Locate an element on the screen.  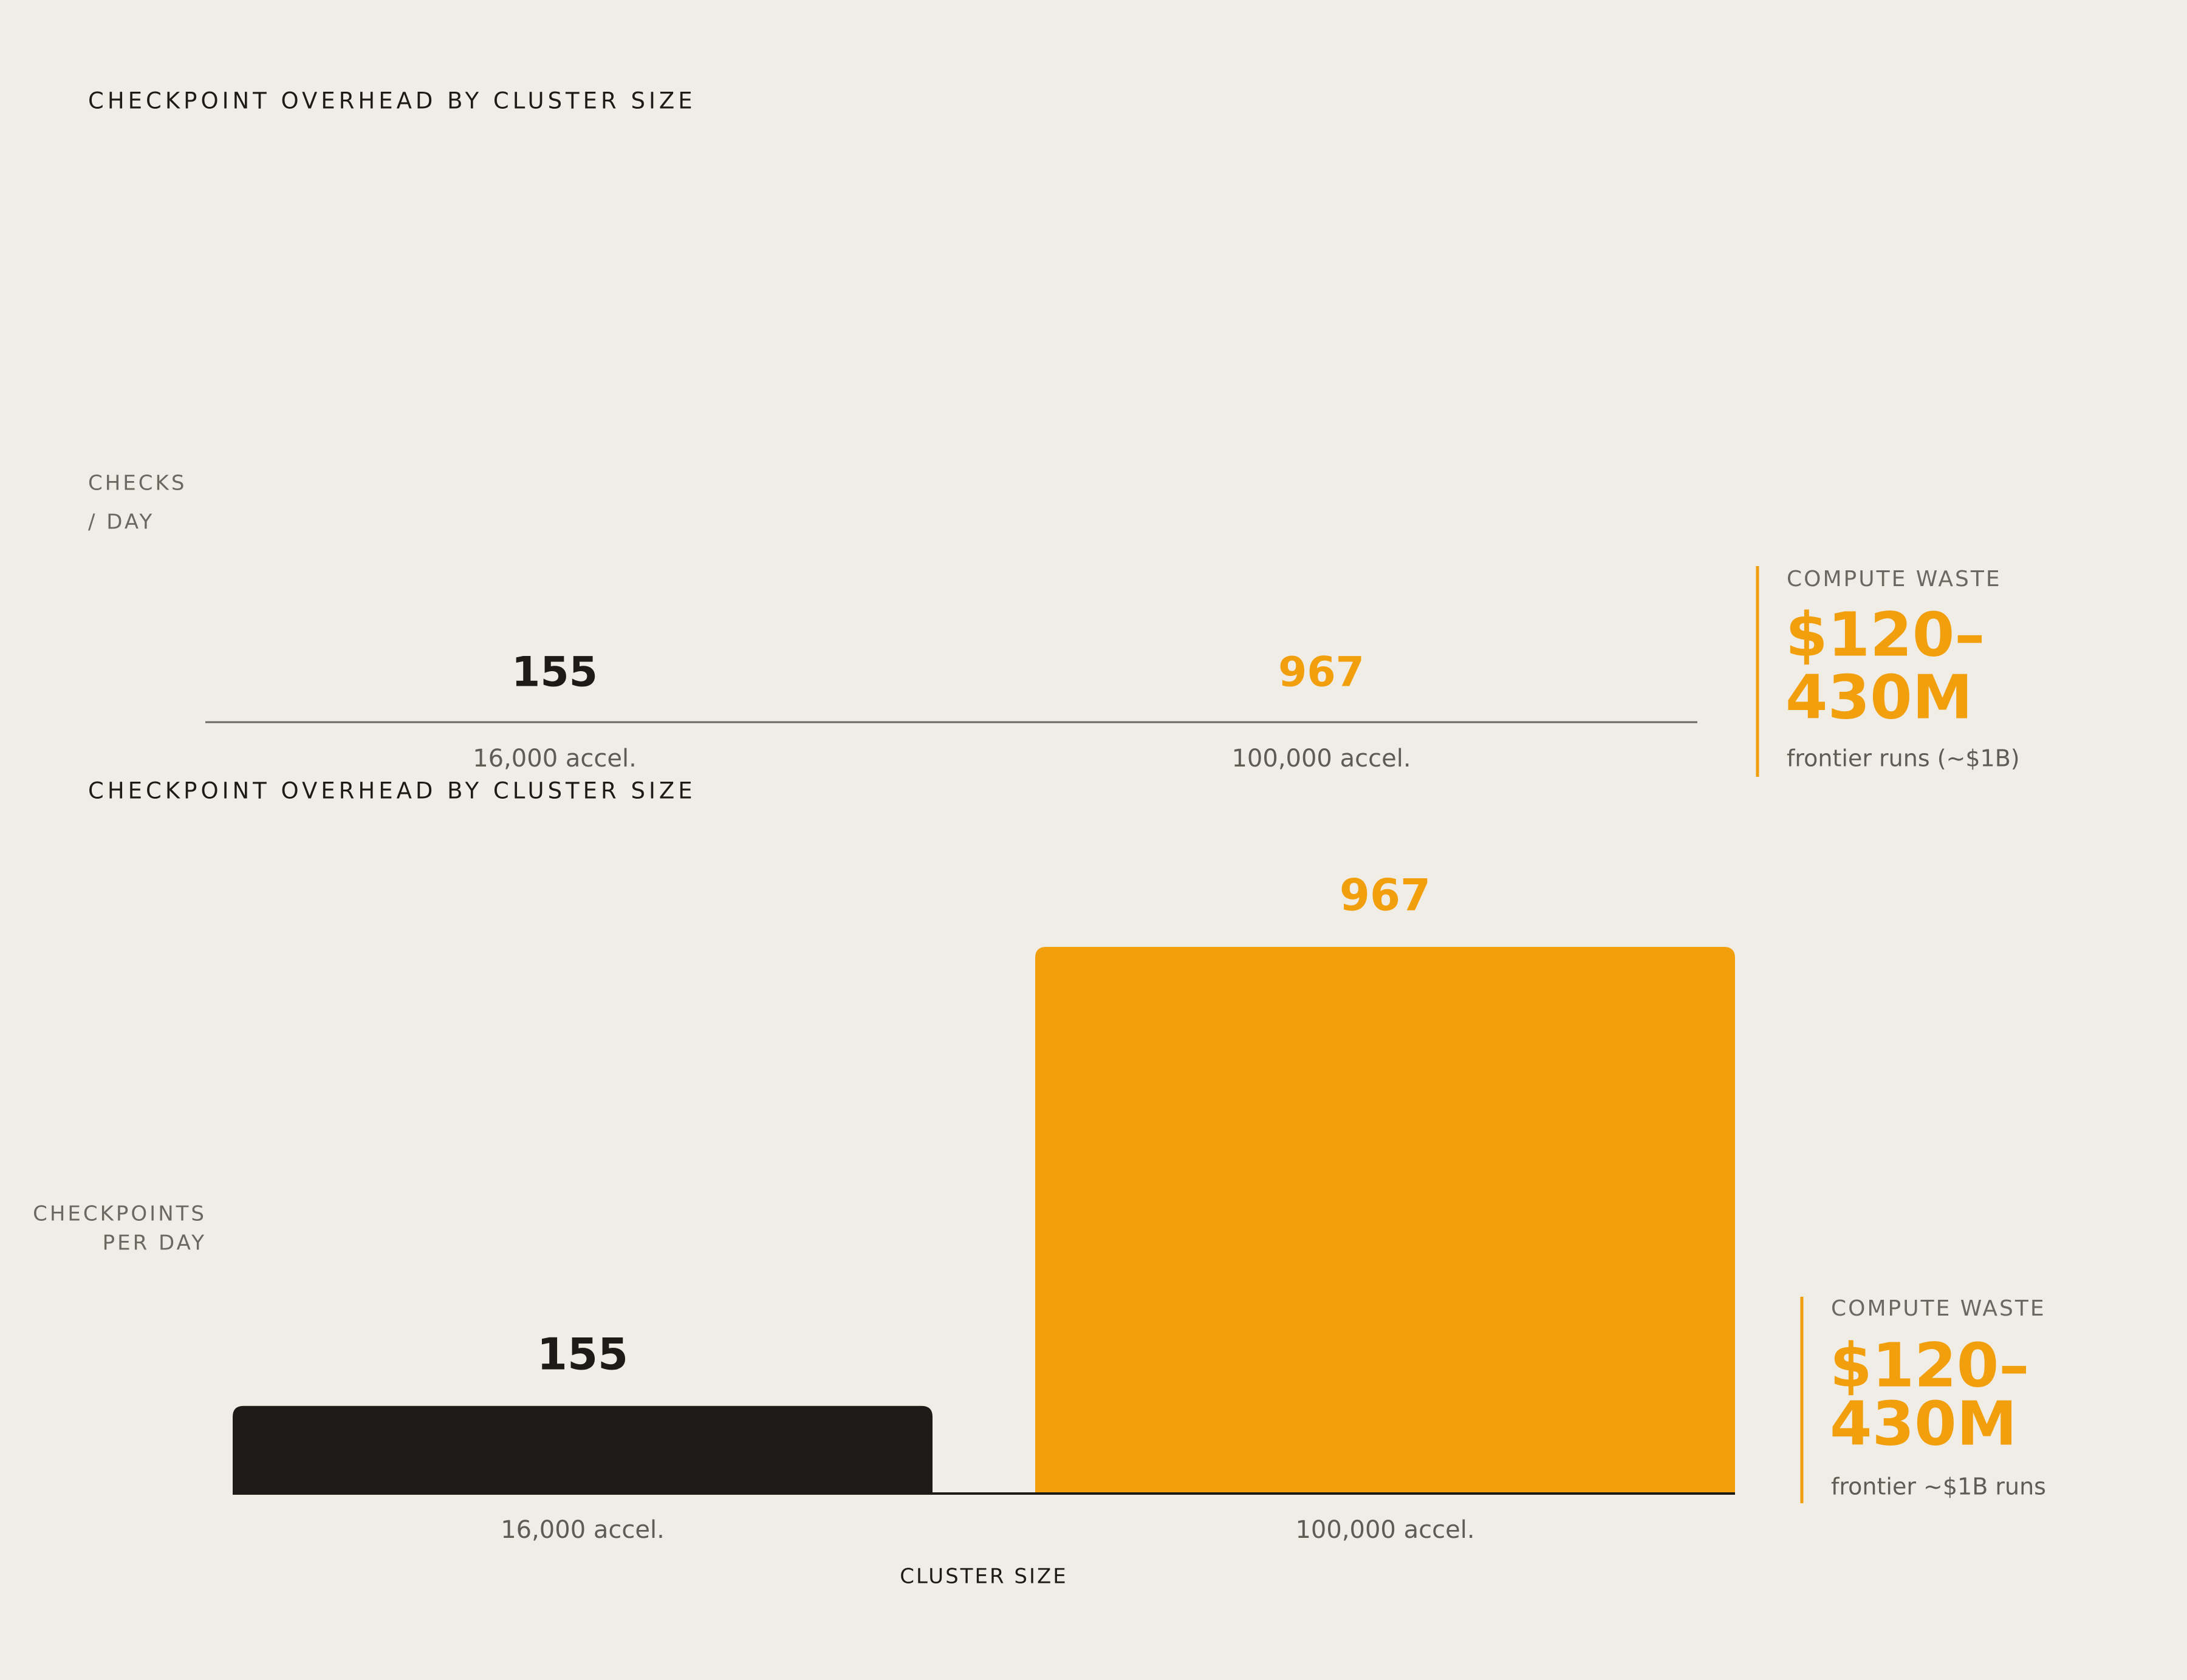
y-axis-label: CHECKS is located at coordinates (137, 483).